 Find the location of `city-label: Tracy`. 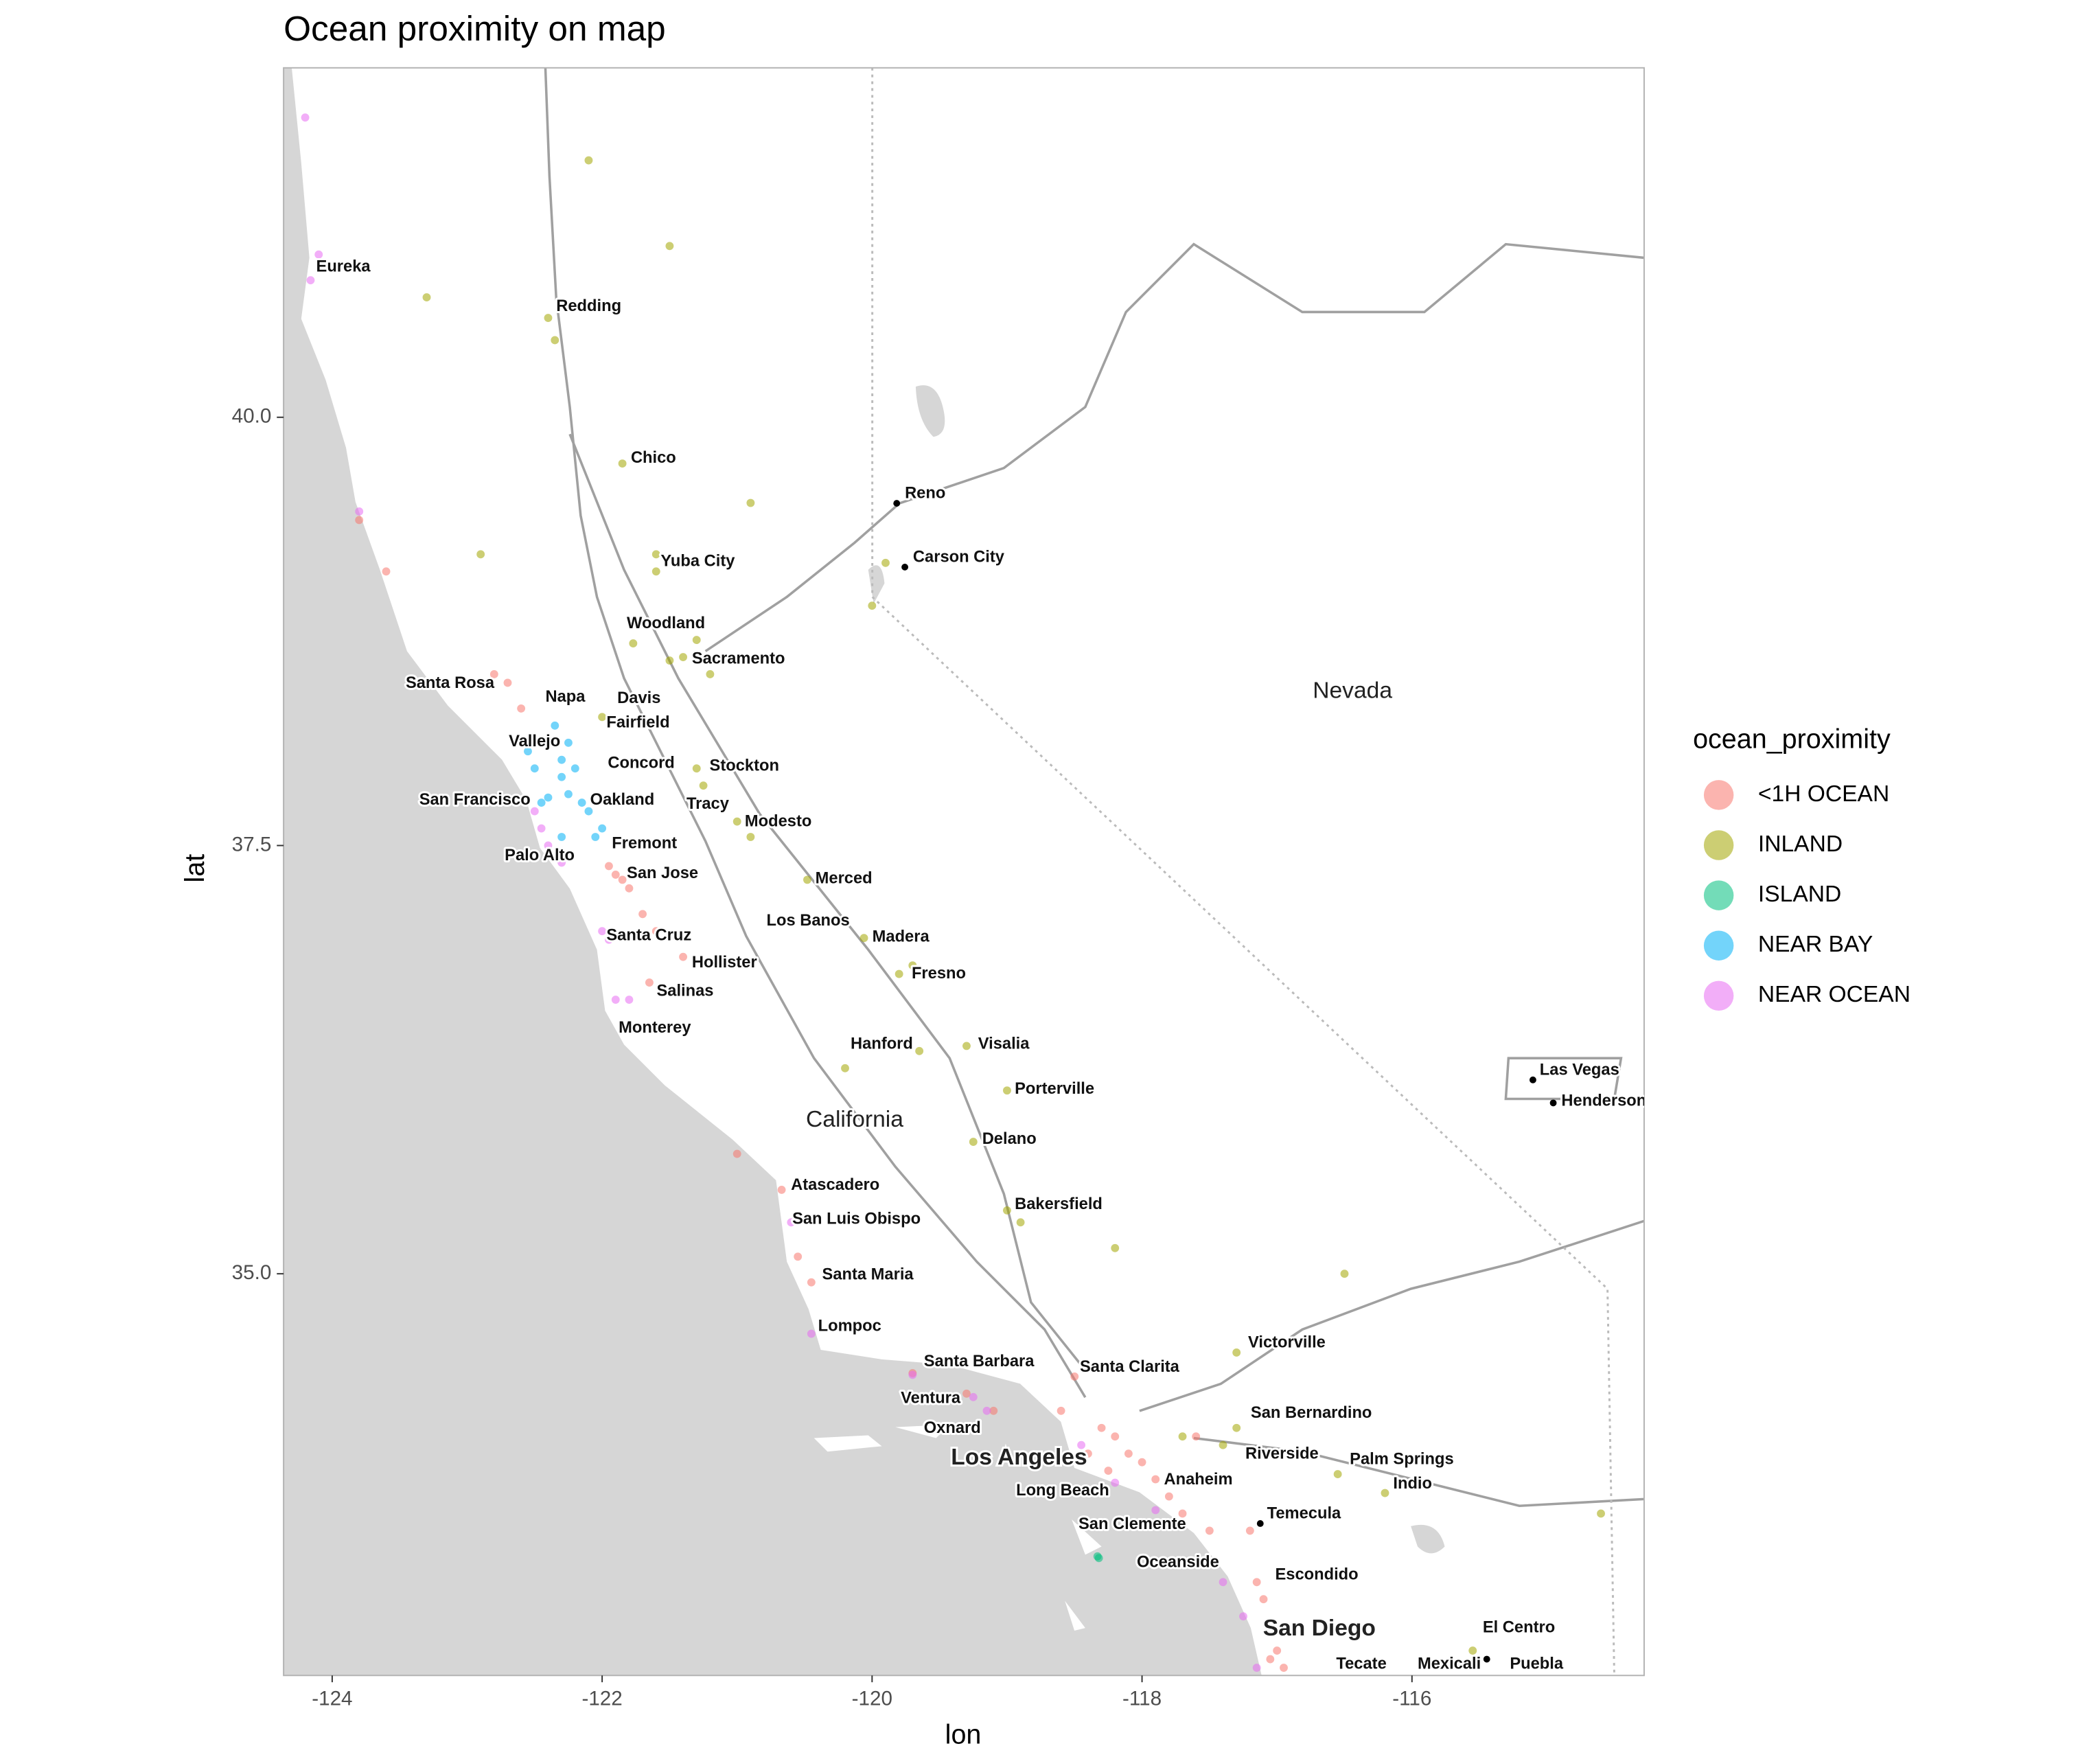

city-label: Tracy is located at coordinates (708, 804).